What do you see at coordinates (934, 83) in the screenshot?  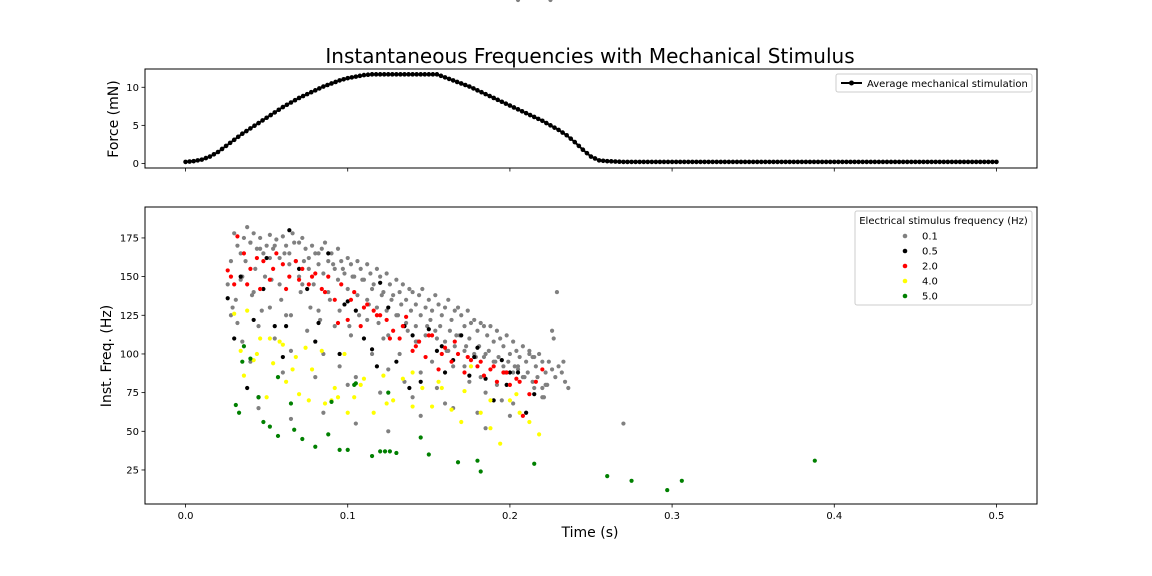 I see `force-legend: Average mechanical stimulation` at bounding box center [934, 83].